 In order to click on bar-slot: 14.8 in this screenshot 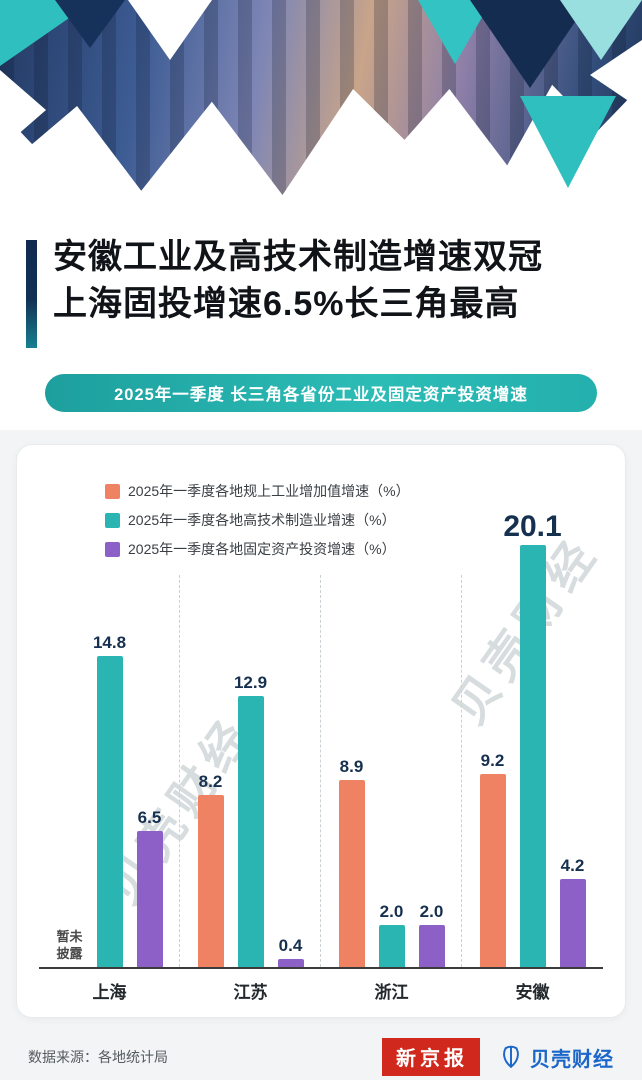, I will do `click(109, 800)`.